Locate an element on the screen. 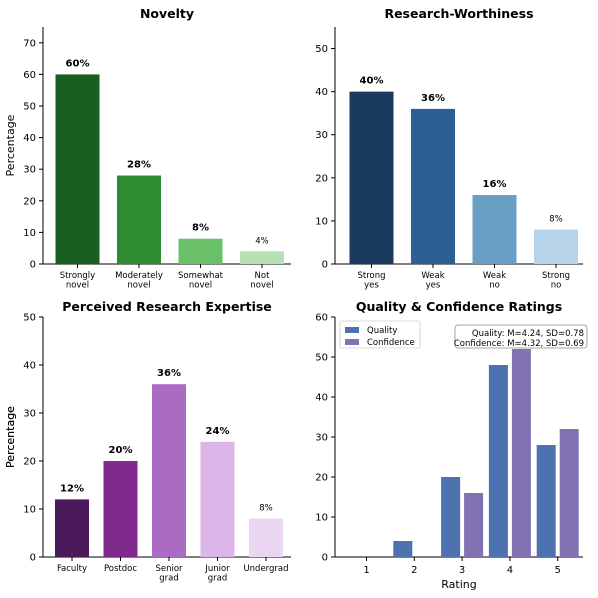 The width and height of the screenshot is (598, 598). x-tick-label: 2 is located at coordinates (414, 570).